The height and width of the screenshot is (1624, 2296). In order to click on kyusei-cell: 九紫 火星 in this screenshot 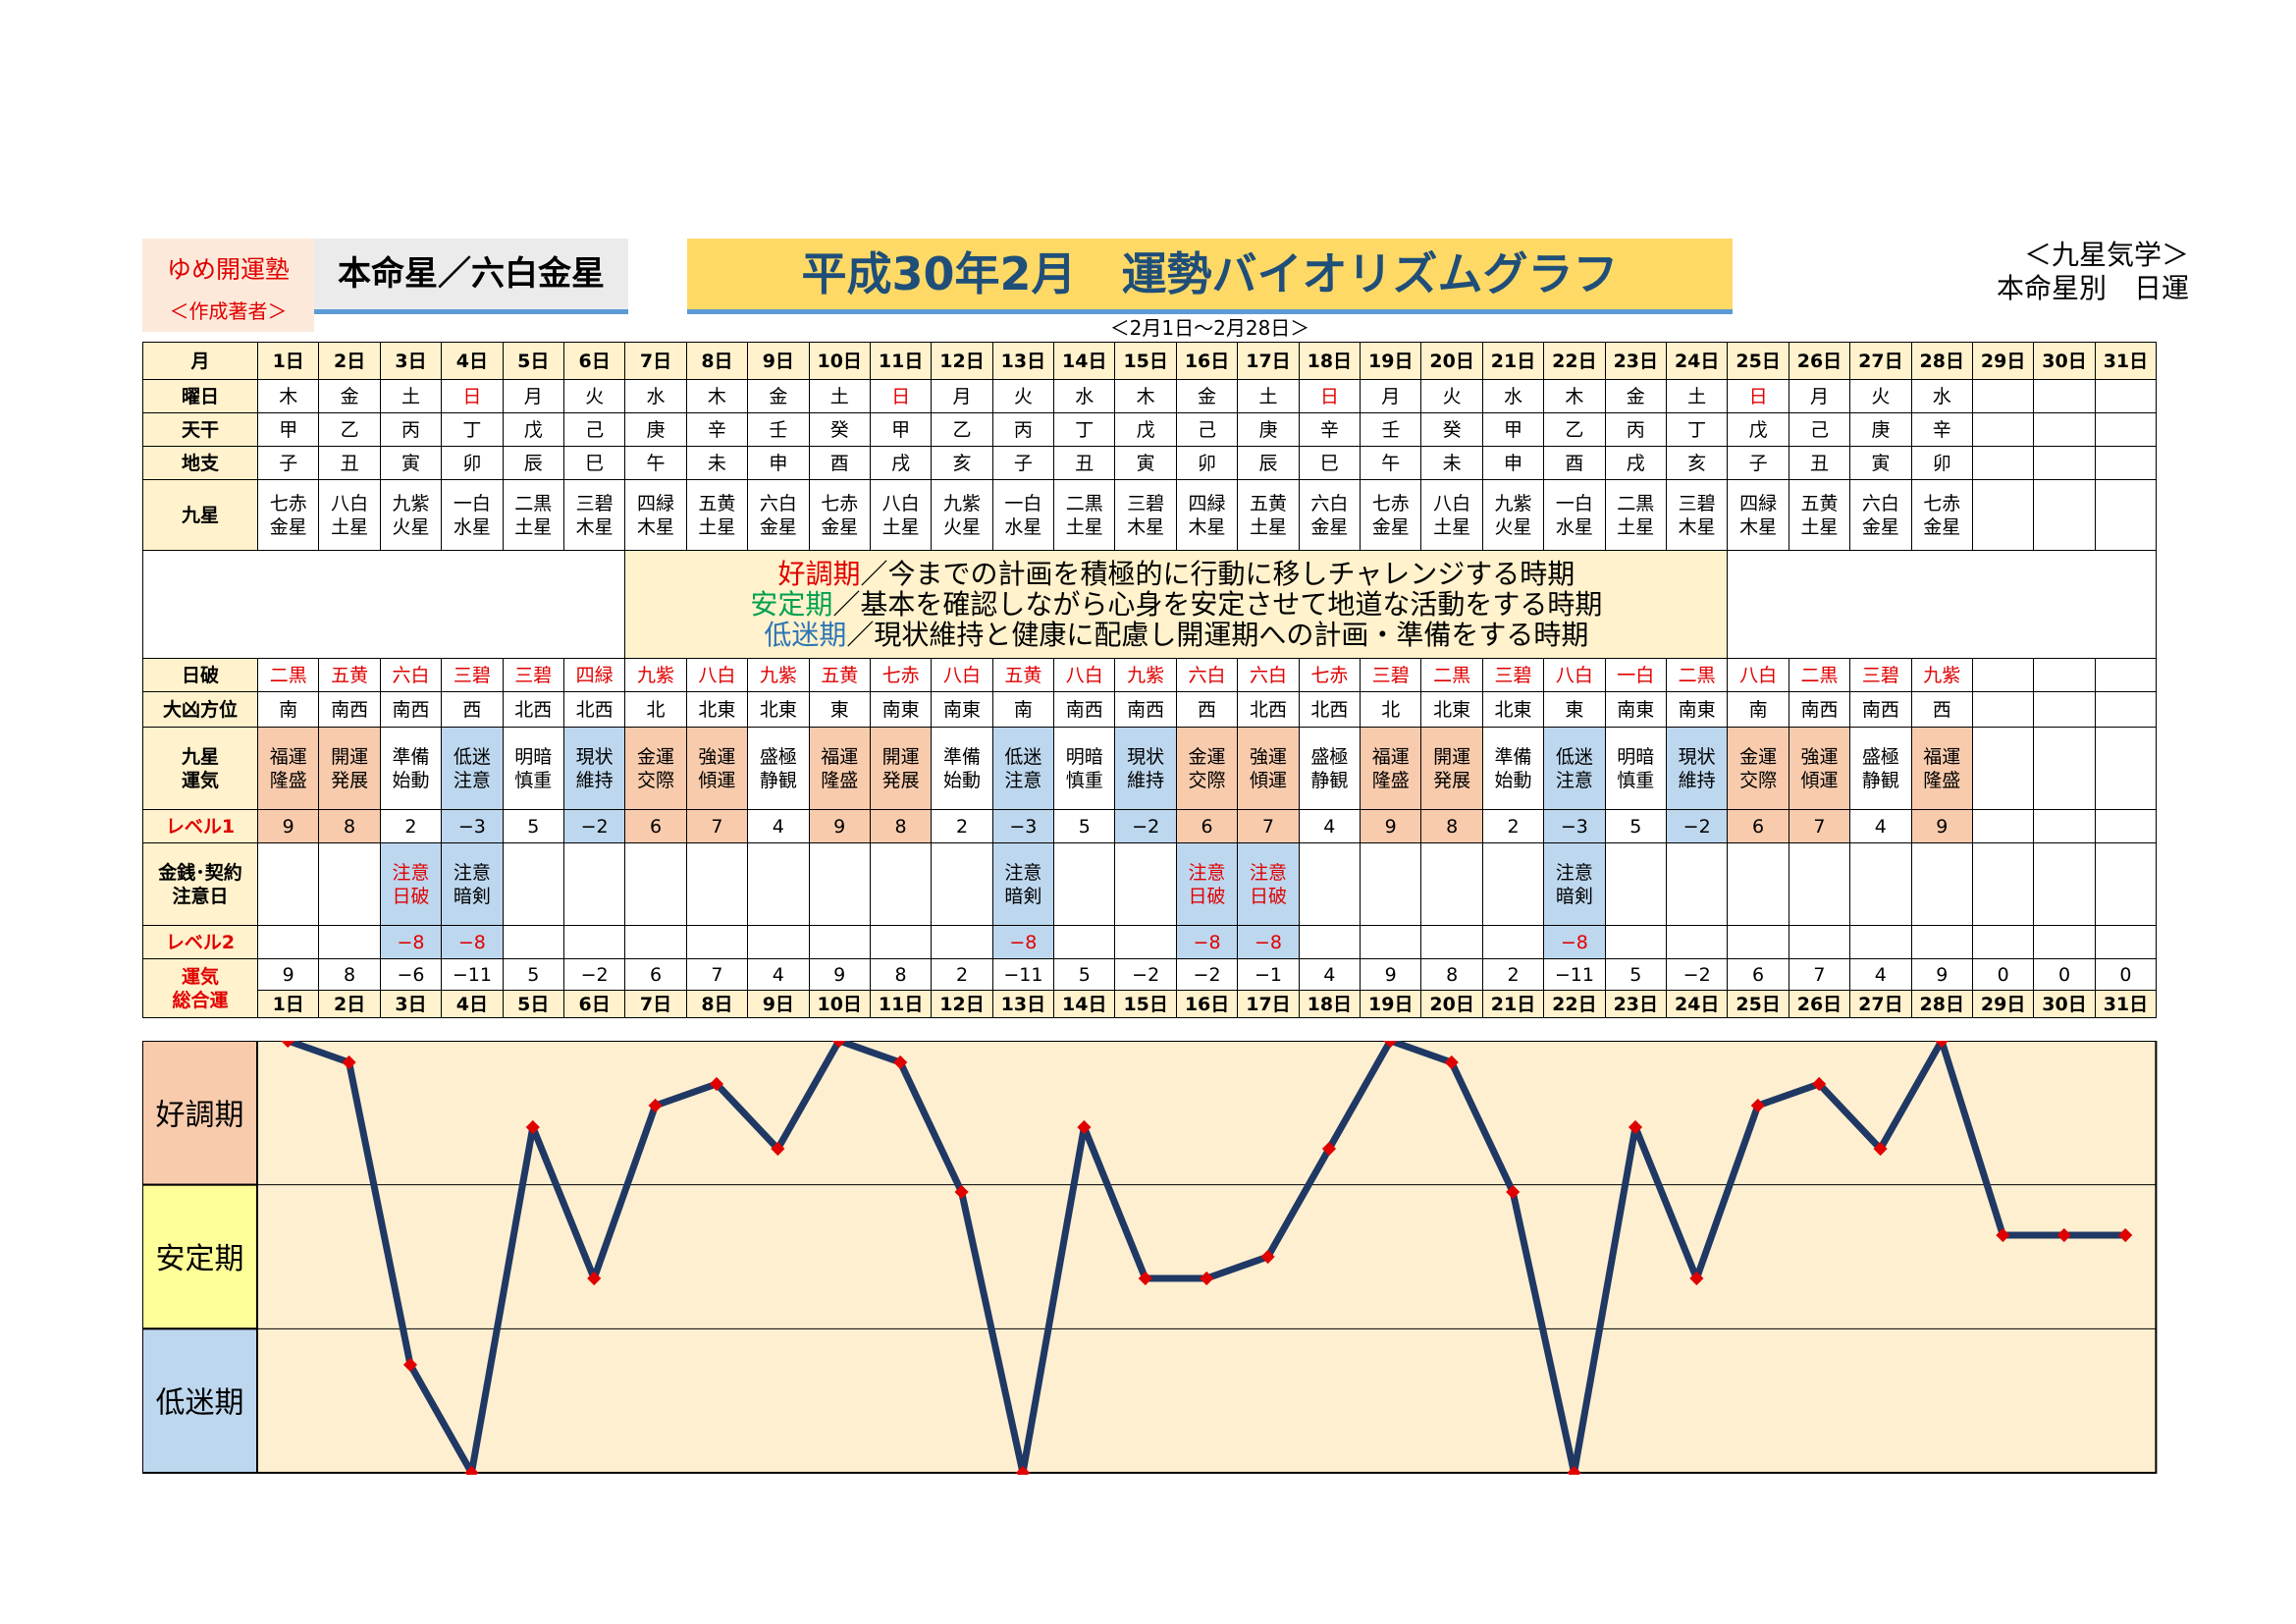, I will do `click(411, 515)`.